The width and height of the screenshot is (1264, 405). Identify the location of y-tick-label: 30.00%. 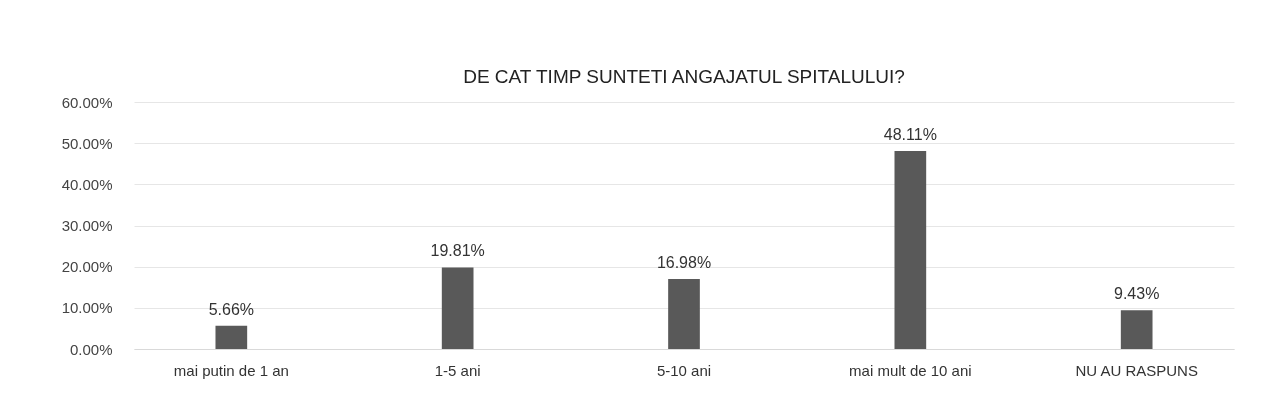
(87, 225).